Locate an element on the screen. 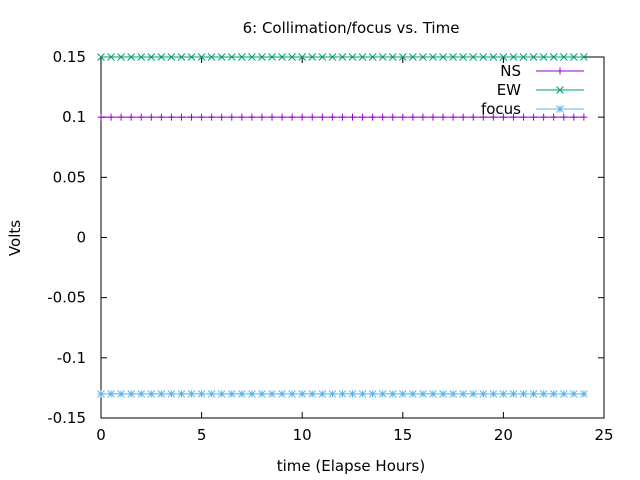 The height and width of the screenshot is (480, 640). y-tick-label: 0 is located at coordinates (81, 238).